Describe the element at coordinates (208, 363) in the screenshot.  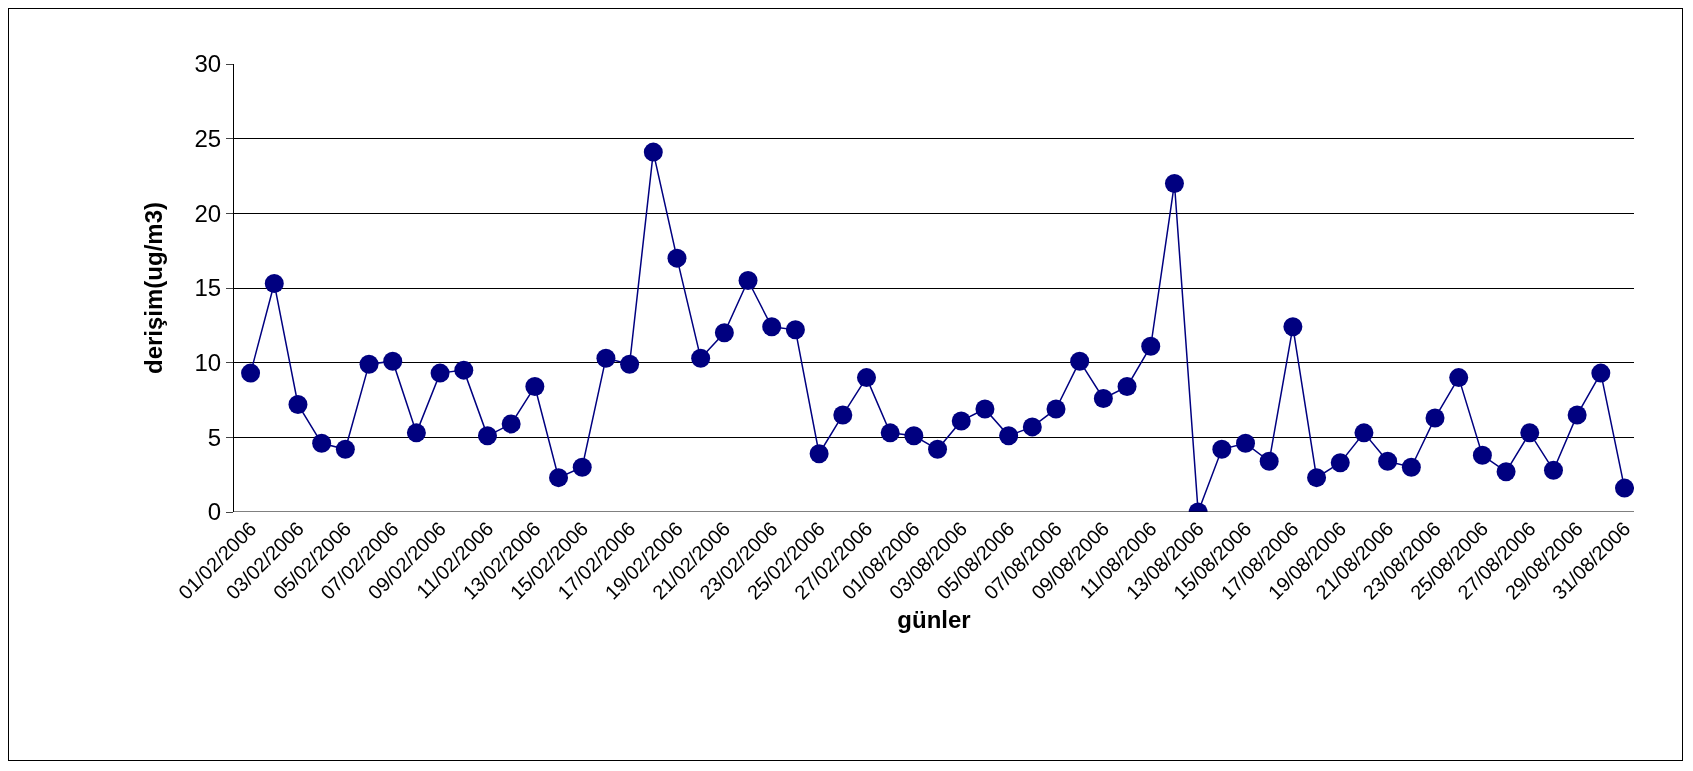
I see `y-tick-label: 10` at that location.